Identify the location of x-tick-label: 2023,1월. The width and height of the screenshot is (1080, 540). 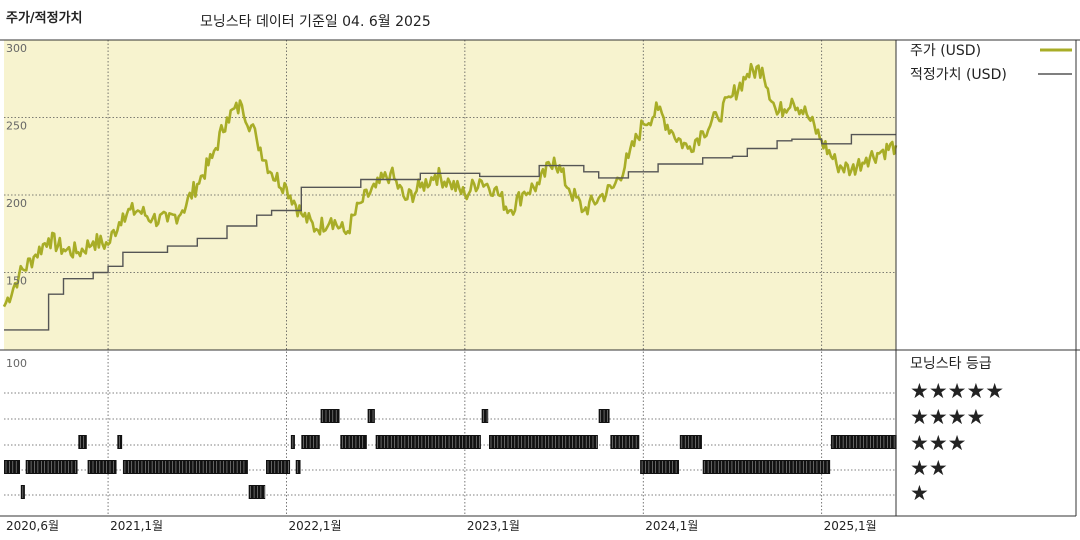
(493, 526).